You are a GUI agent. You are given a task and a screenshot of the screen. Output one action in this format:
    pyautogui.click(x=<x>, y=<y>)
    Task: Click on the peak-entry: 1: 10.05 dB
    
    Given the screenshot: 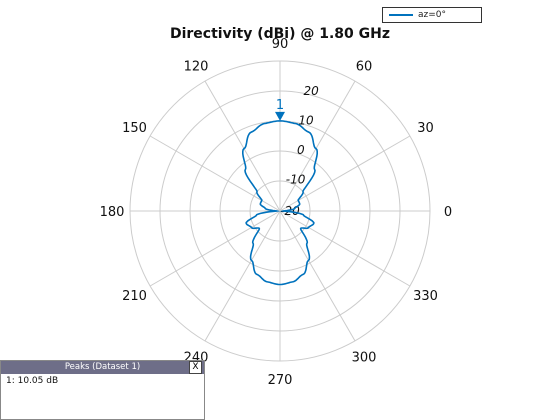 What is the action you would take?
    pyautogui.click(x=32, y=381)
    